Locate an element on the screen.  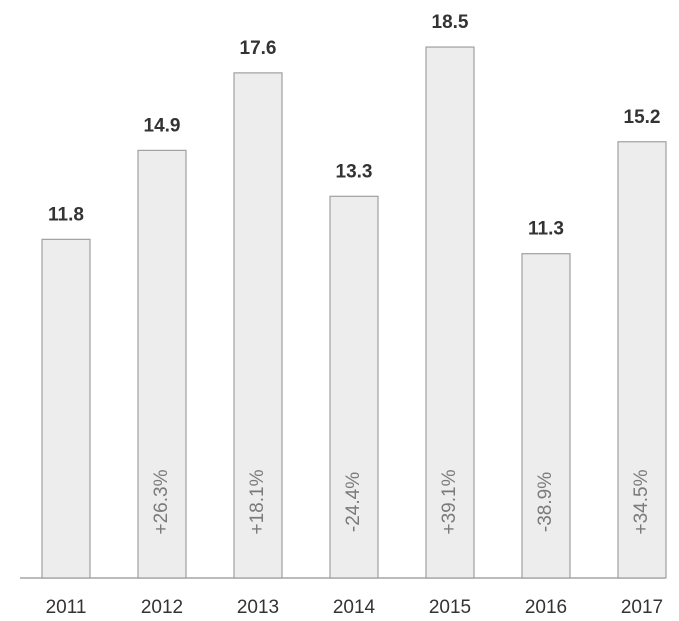
change-label: +34.5% is located at coordinates (641, 501).